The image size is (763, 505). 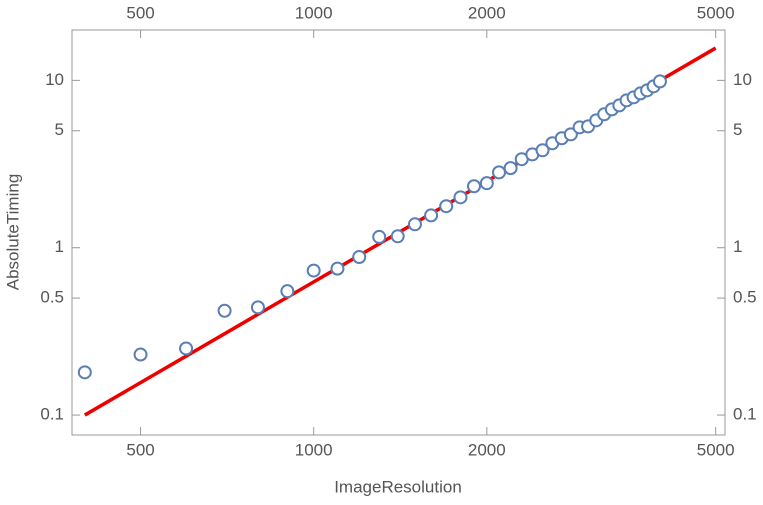 I want to click on x-tick-label: 1000, so click(x=314, y=449).